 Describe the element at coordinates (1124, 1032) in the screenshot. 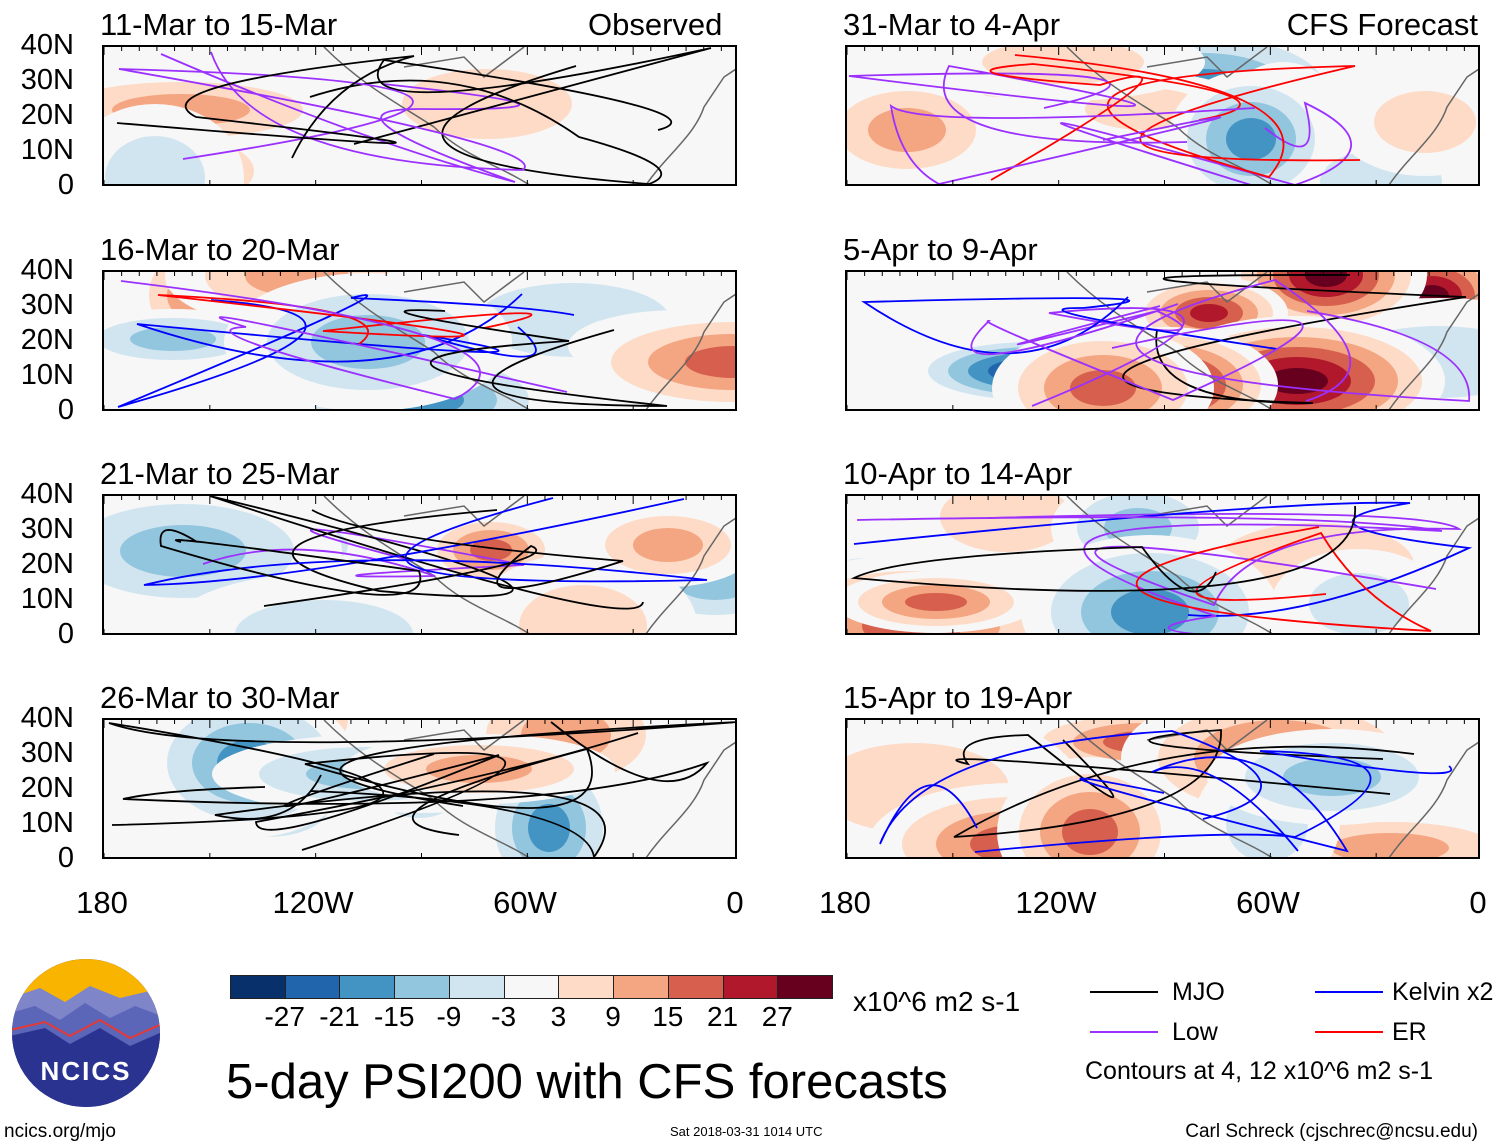

I see `legend-line-low` at that location.